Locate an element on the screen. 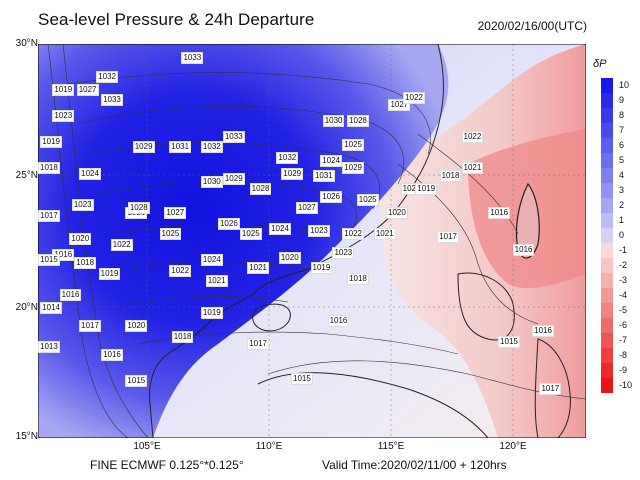 Image resolution: width=640 pixels, height=480 pixels. lon-label-110e: 110°E is located at coordinates (269, 446).